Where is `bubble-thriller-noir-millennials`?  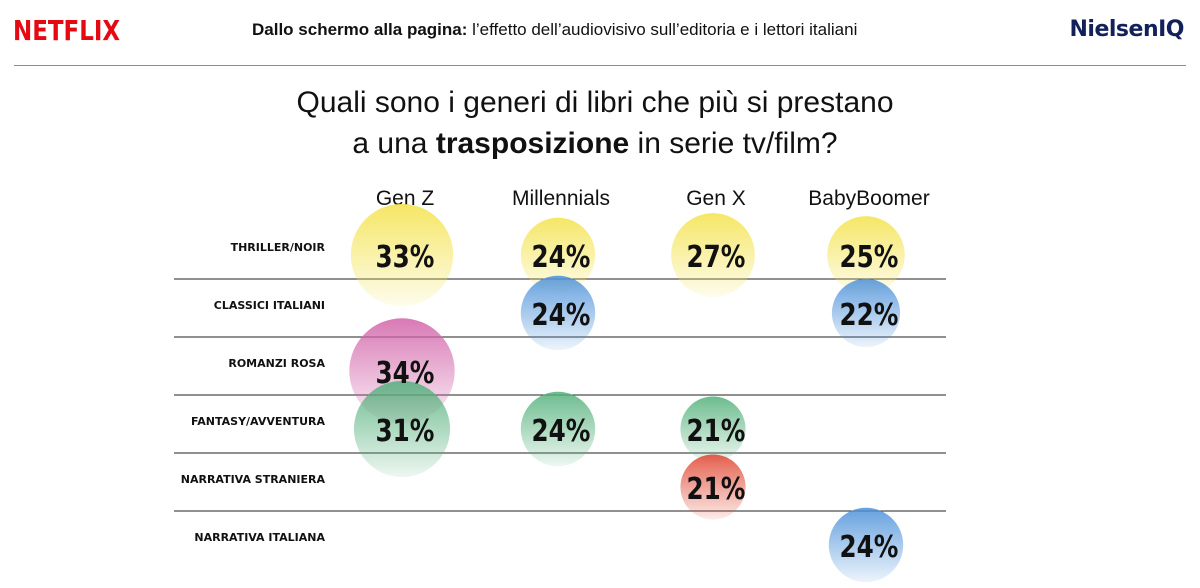 bubble-thriller-noir-millennials is located at coordinates (558, 255).